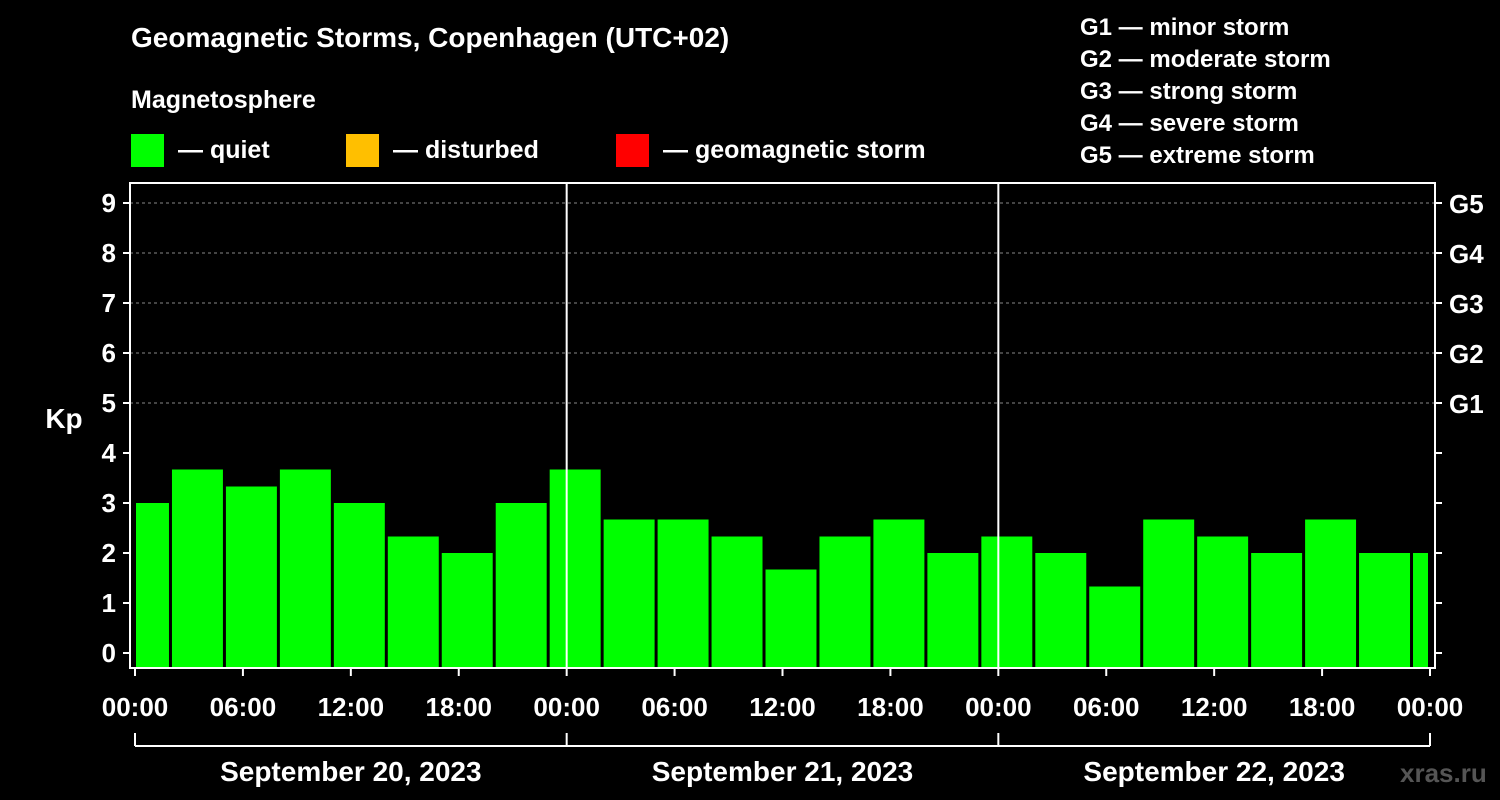 The height and width of the screenshot is (800, 1500). I want to click on y-tick-label: 4, so click(109, 453).